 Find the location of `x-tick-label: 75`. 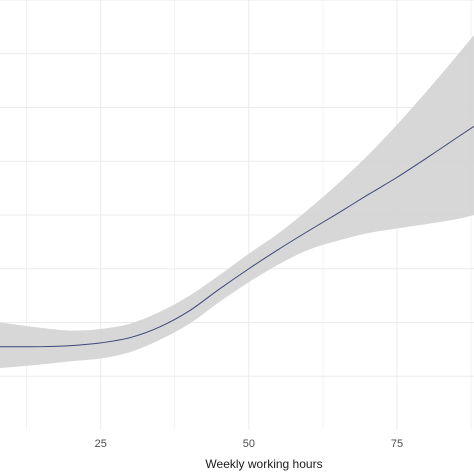

x-tick-label: 75 is located at coordinates (397, 444).